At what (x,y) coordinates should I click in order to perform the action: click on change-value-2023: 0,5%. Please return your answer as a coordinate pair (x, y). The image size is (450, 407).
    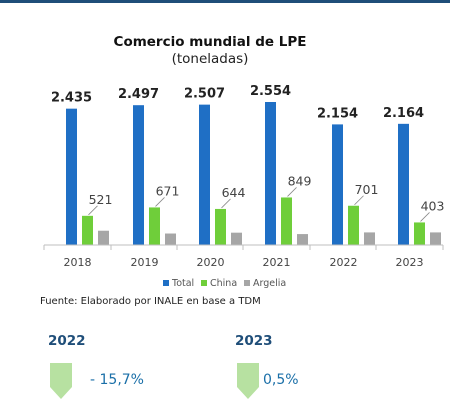
    Looking at the image, I should click on (281, 380).